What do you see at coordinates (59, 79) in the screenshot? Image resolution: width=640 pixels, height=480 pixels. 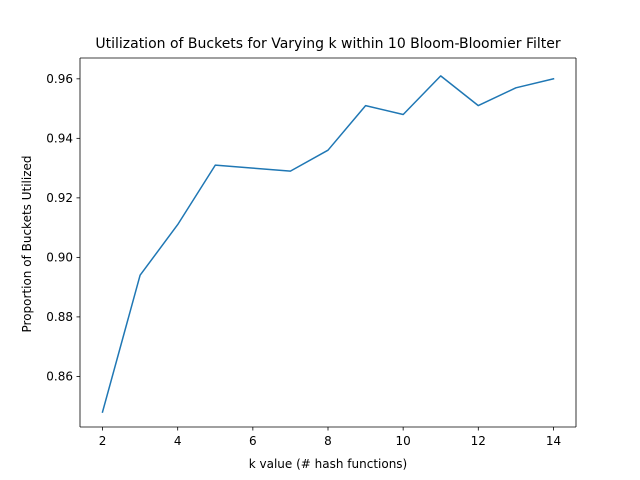 I see `y-tick-label: 0.96` at bounding box center [59, 79].